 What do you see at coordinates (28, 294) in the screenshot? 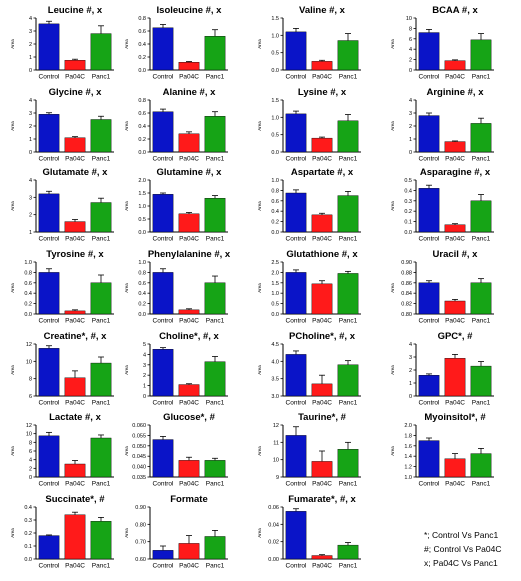
I see `y-tick-label: 0.4` at bounding box center [28, 294].